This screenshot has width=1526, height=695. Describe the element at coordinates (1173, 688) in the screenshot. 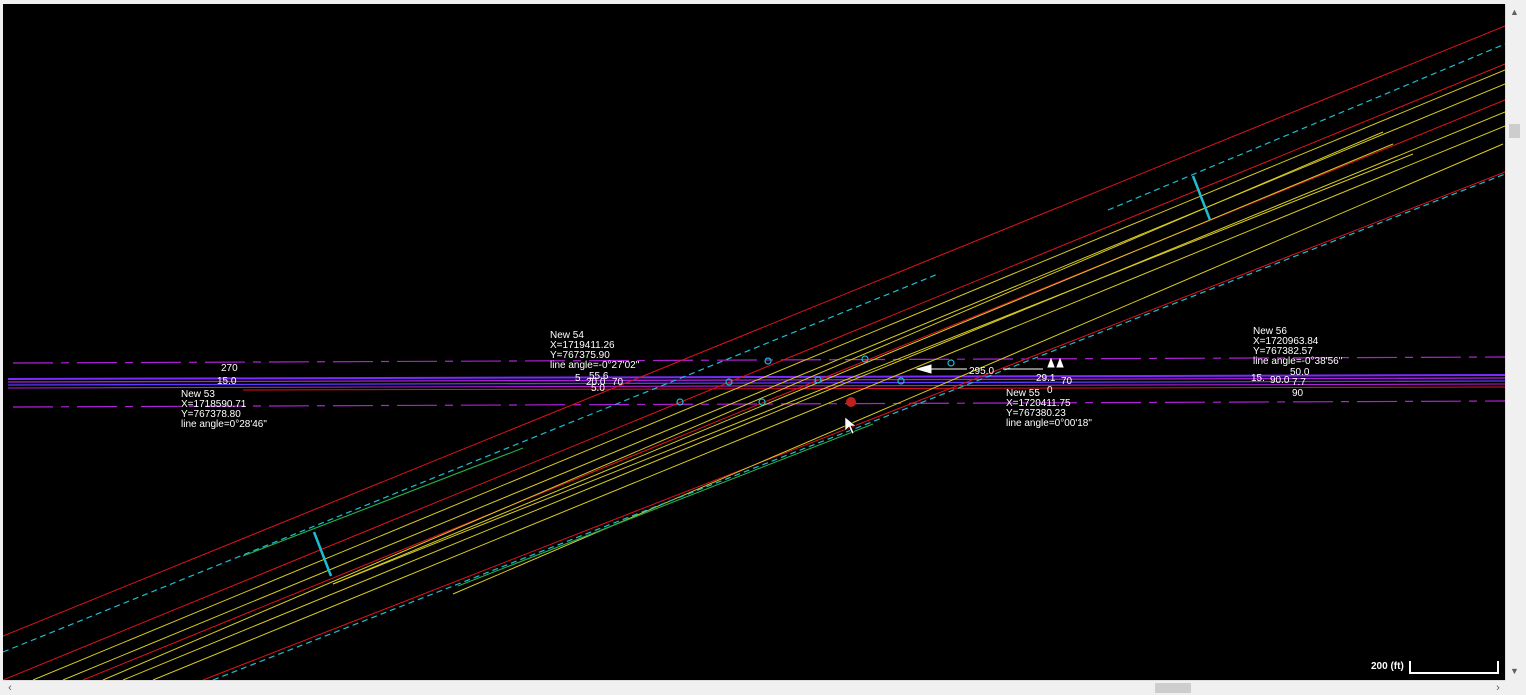

I see `horizontal-scroll-thumb` at that location.